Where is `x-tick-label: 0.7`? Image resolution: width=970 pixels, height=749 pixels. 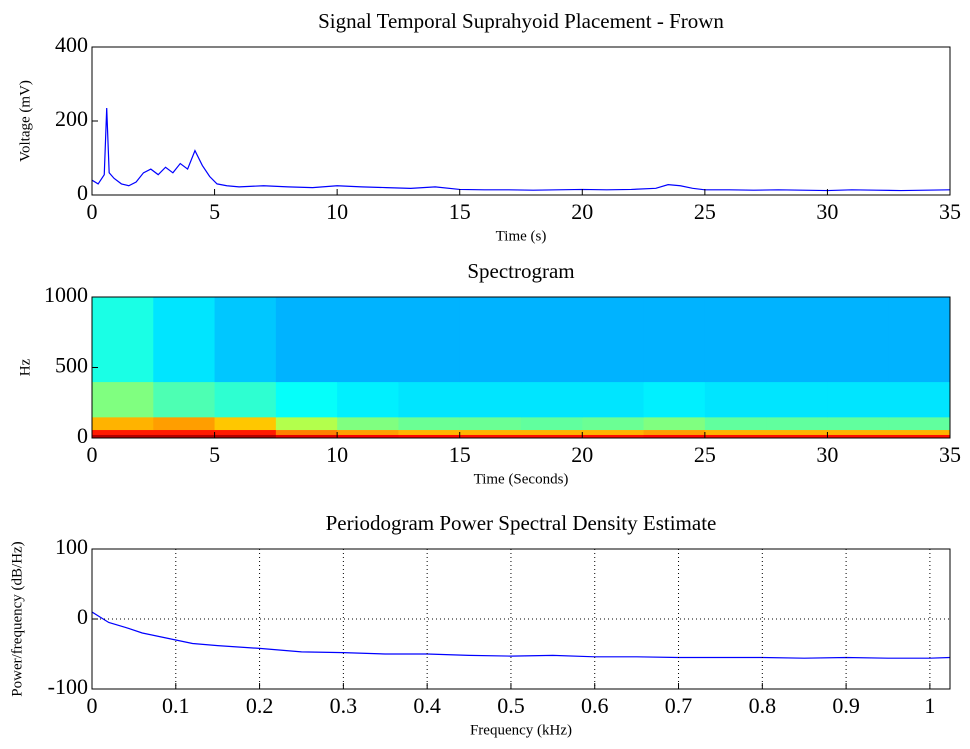 x-tick-label: 0.7 is located at coordinates (679, 705).